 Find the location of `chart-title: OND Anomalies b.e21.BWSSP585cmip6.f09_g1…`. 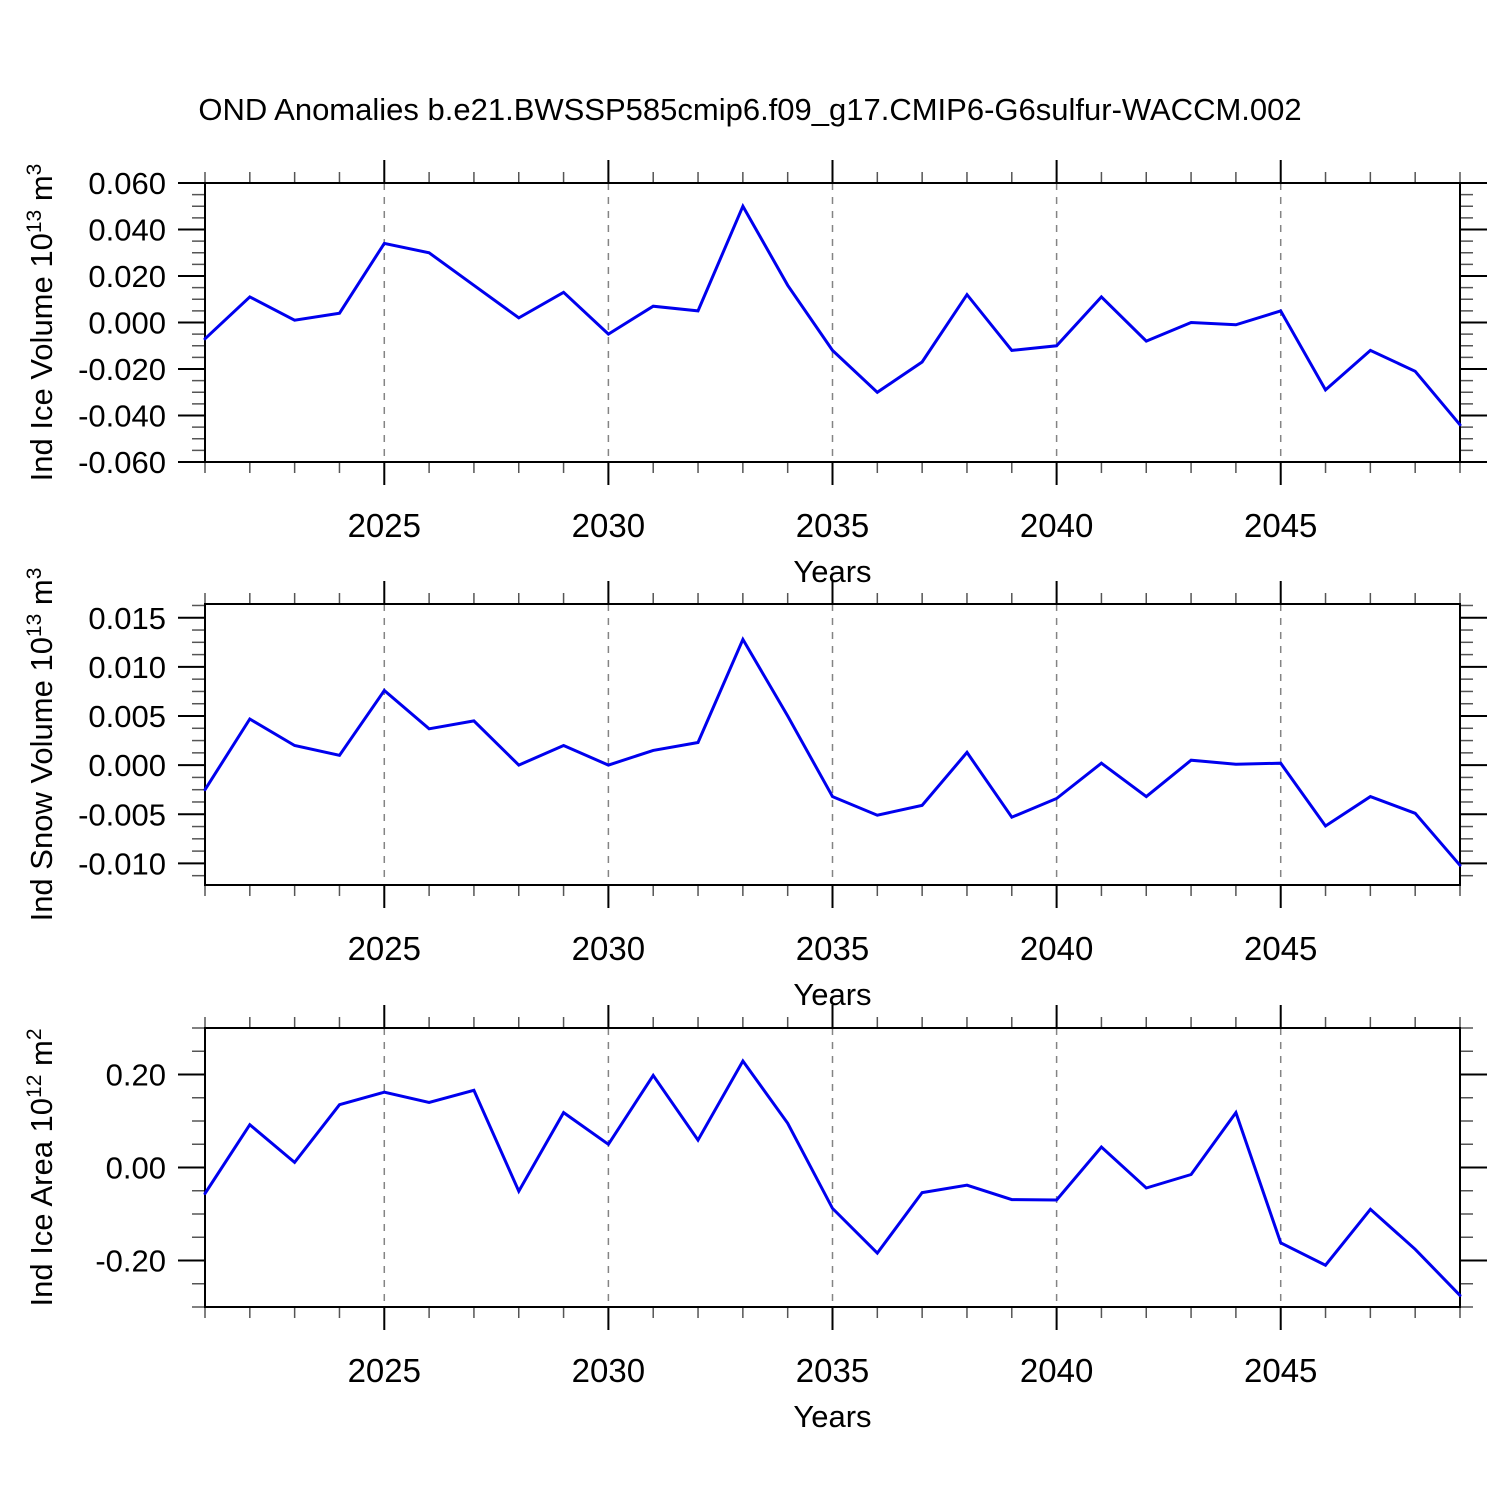

chart-title: OND Anomalies b.e21.BWSSP585cmip6.f09_g1… is located at coordinates (750, 109).